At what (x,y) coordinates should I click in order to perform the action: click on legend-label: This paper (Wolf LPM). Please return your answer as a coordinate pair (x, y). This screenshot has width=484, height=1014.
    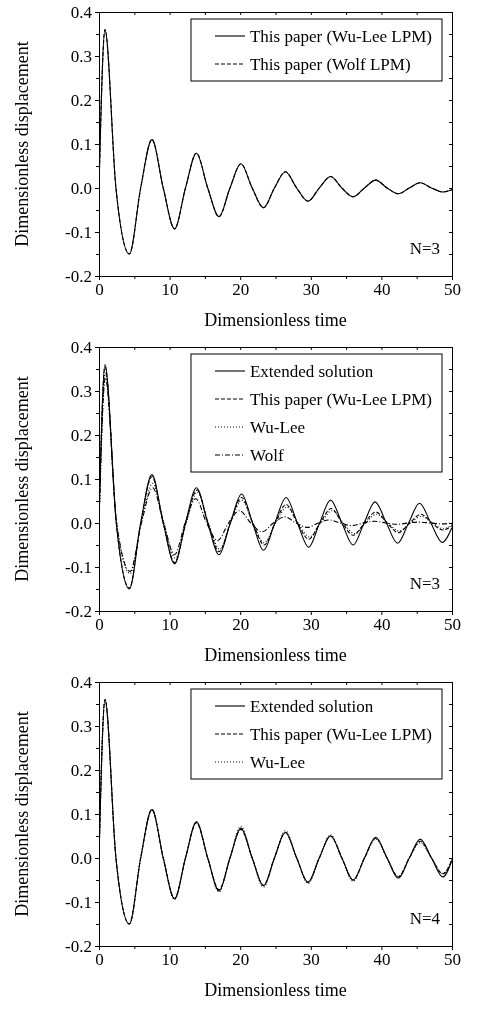
    Looking at the image, I should click on (330, 64).